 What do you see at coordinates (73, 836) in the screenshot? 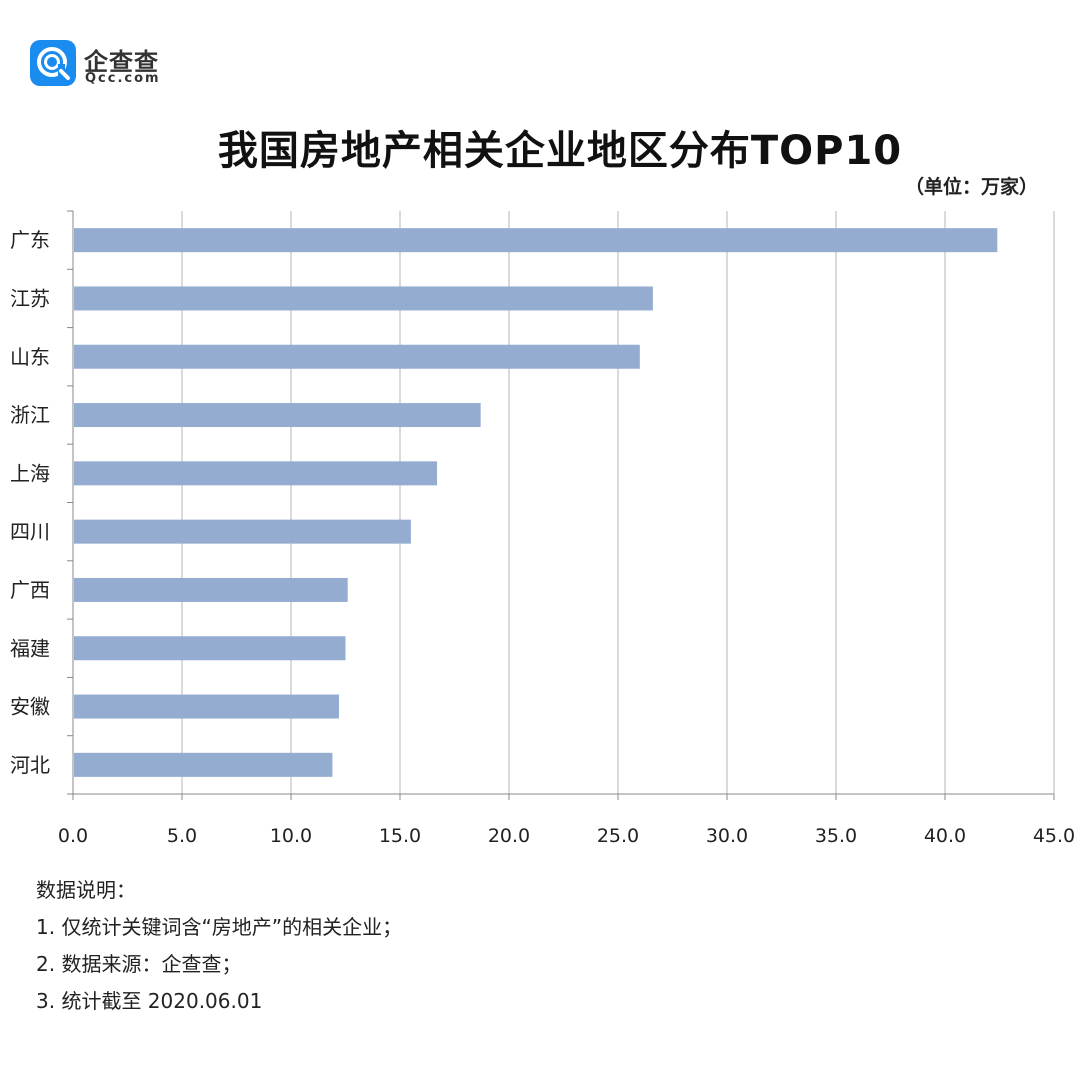
I see `x-tick-label: 0.0` at bounding box center [73, 836].